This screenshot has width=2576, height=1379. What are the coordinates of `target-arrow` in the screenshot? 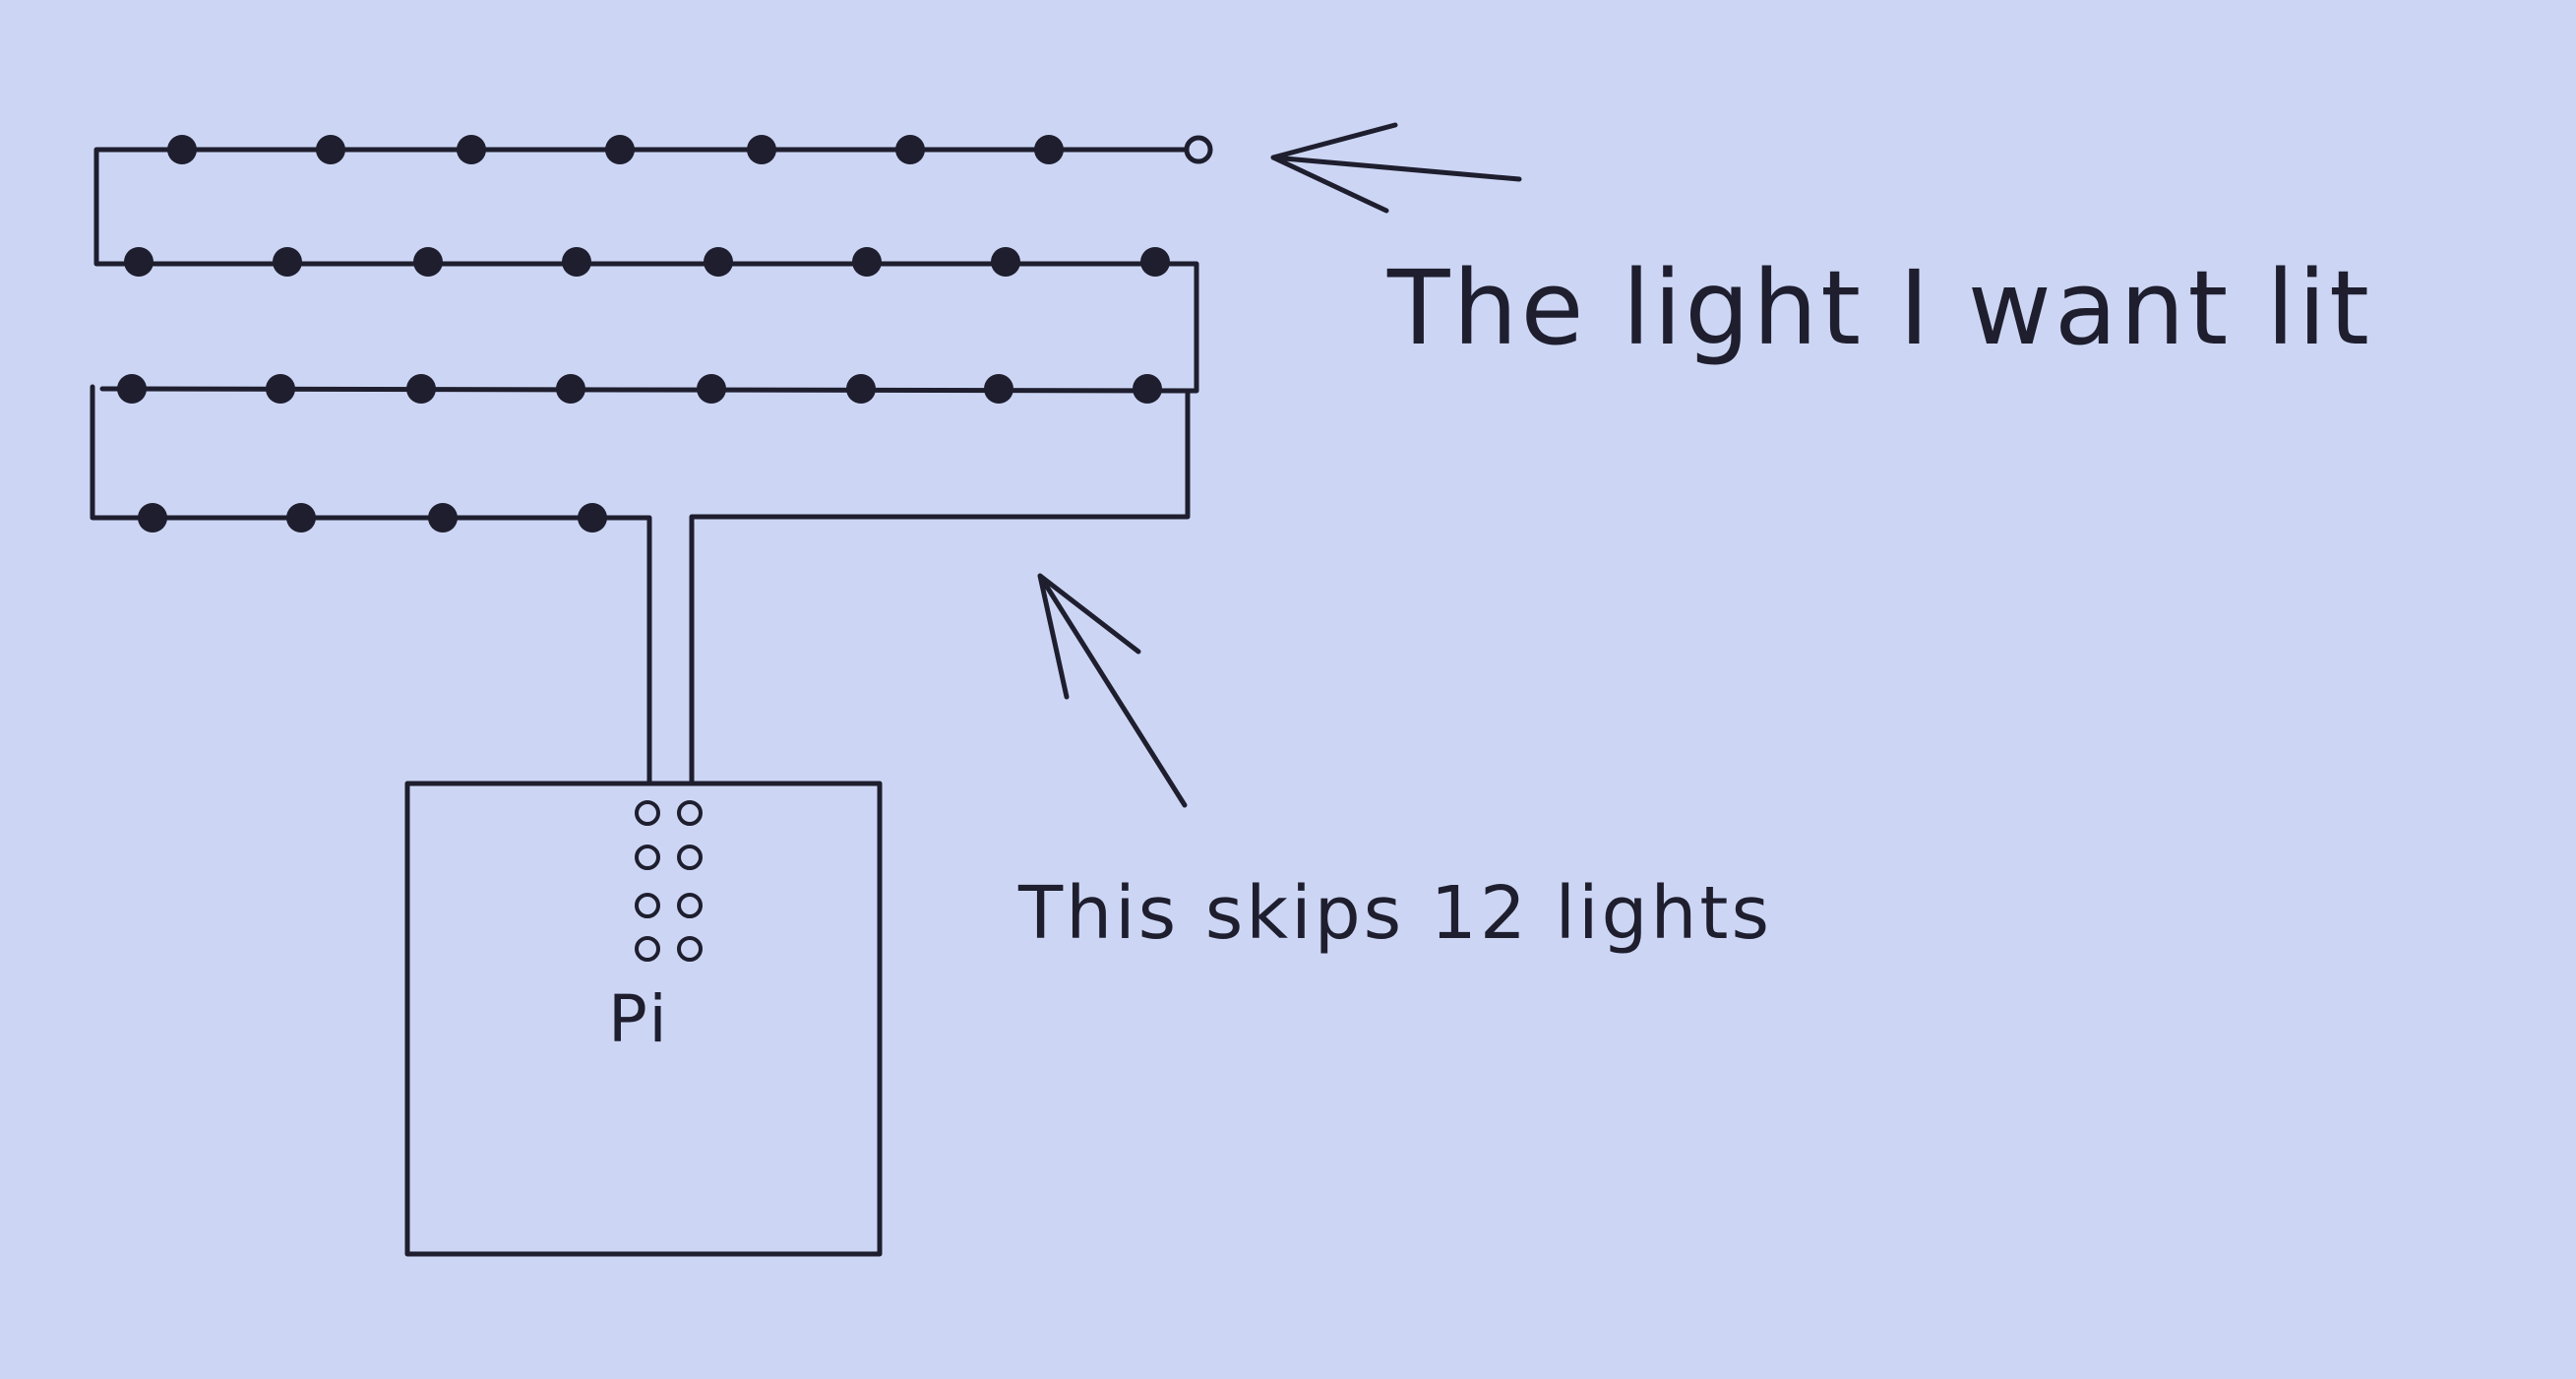 It's located at (1396, 168).